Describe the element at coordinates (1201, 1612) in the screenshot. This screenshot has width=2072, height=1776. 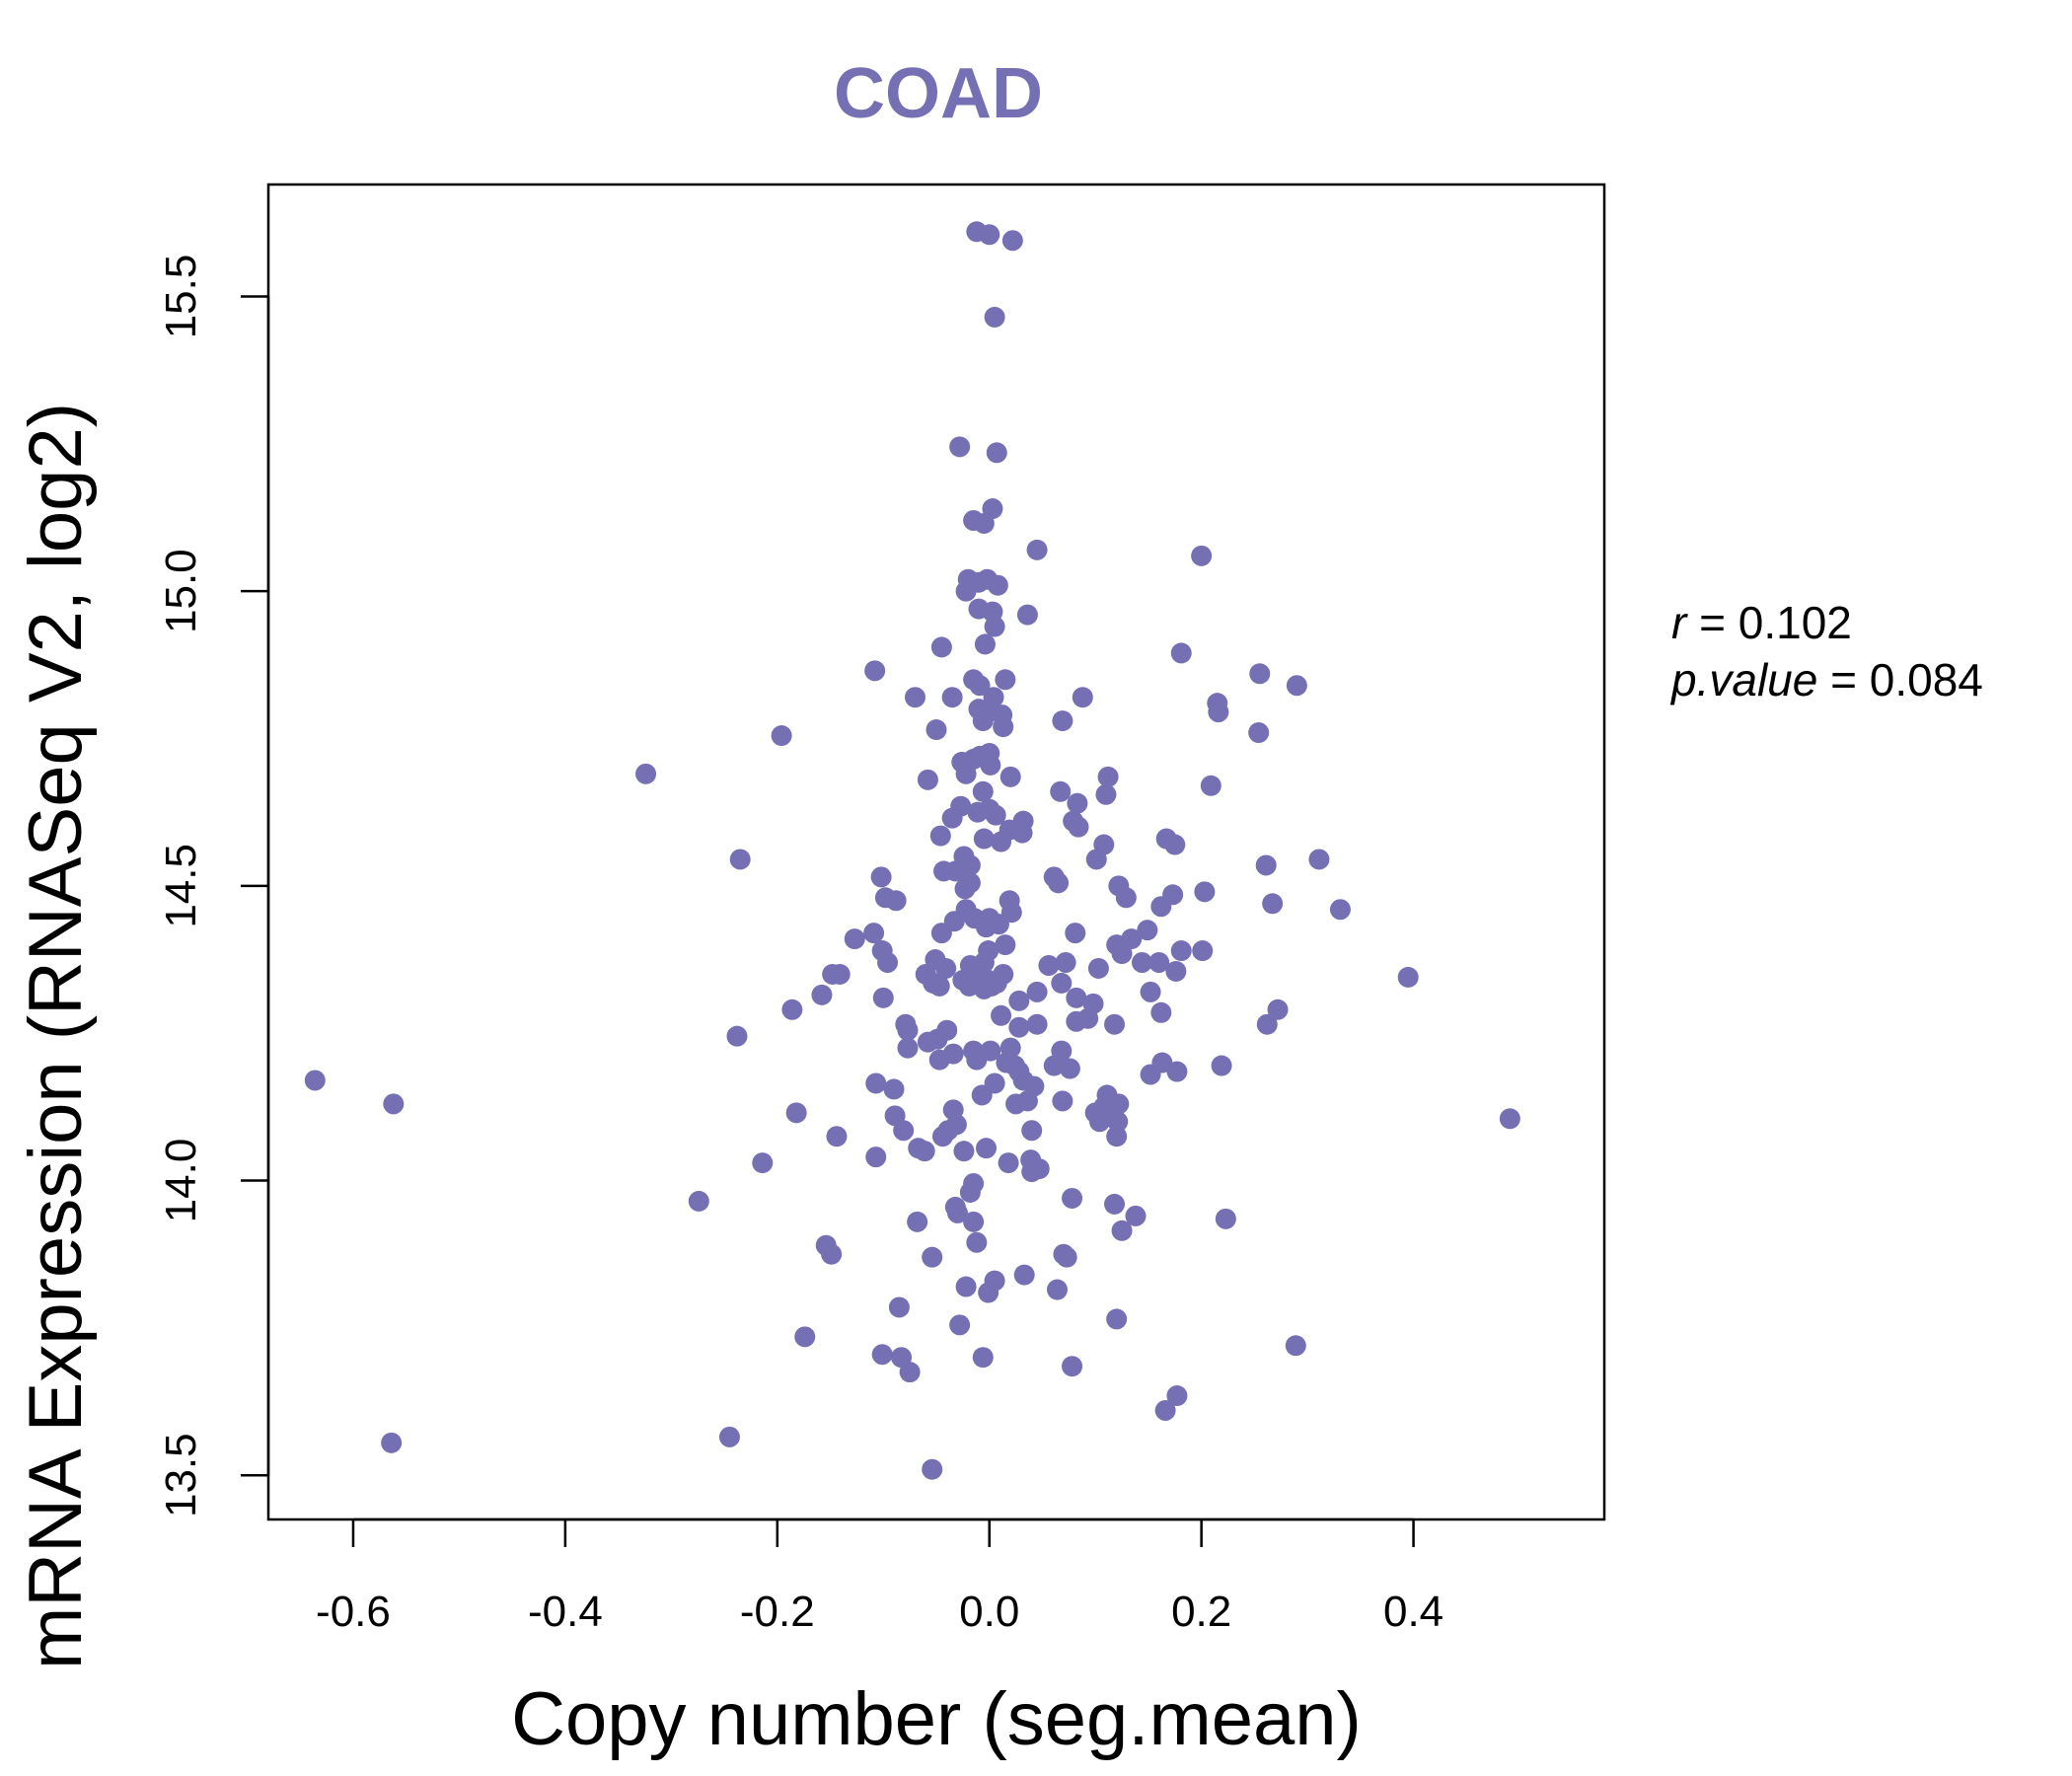
I see `x-tick-label: 0.2` at that location.